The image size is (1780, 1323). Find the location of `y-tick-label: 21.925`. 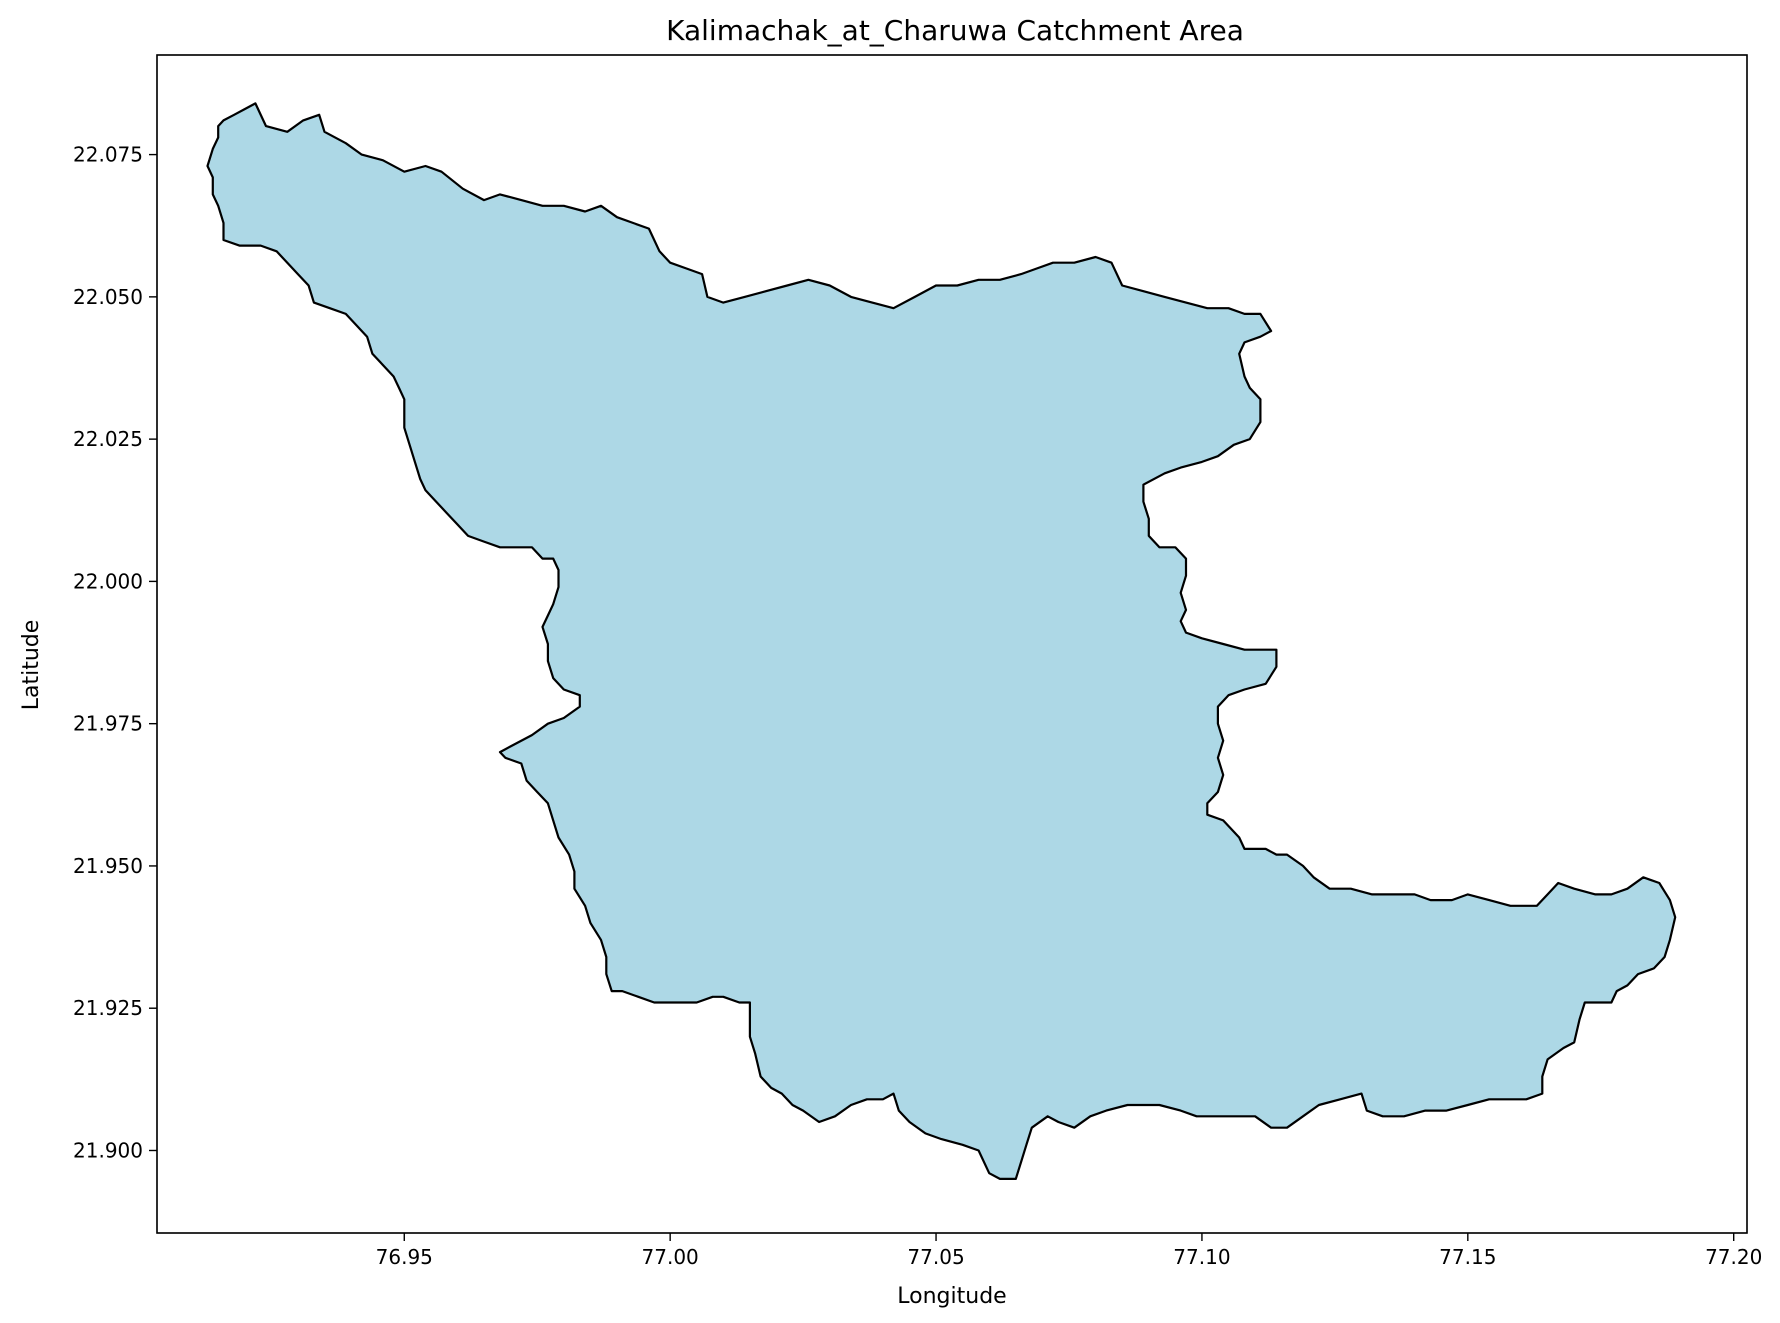

y-tick-label: 21.925 is located at coordinates (108, 1008).